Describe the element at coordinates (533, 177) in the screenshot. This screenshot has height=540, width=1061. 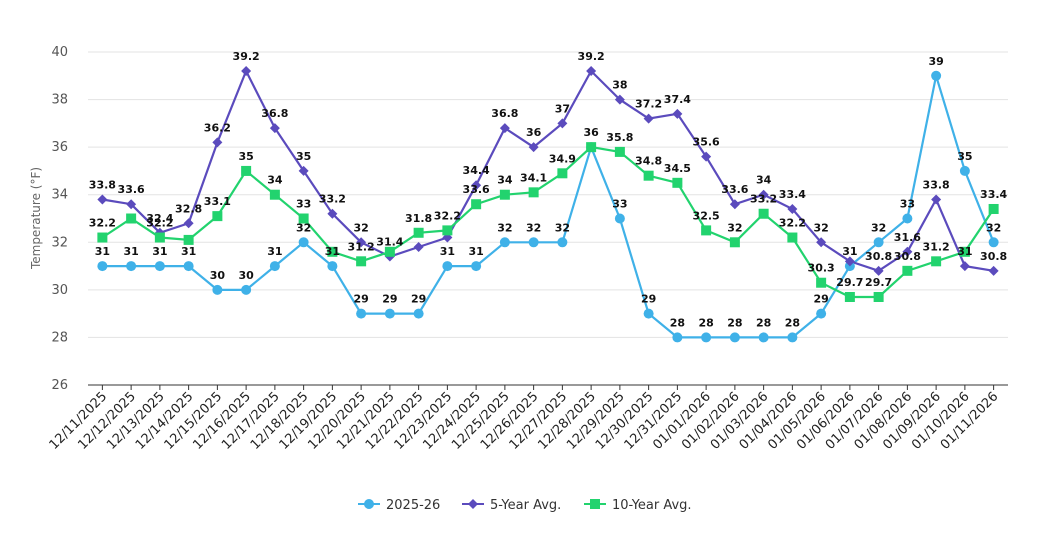
I see `data-label: 34.1` at that location.